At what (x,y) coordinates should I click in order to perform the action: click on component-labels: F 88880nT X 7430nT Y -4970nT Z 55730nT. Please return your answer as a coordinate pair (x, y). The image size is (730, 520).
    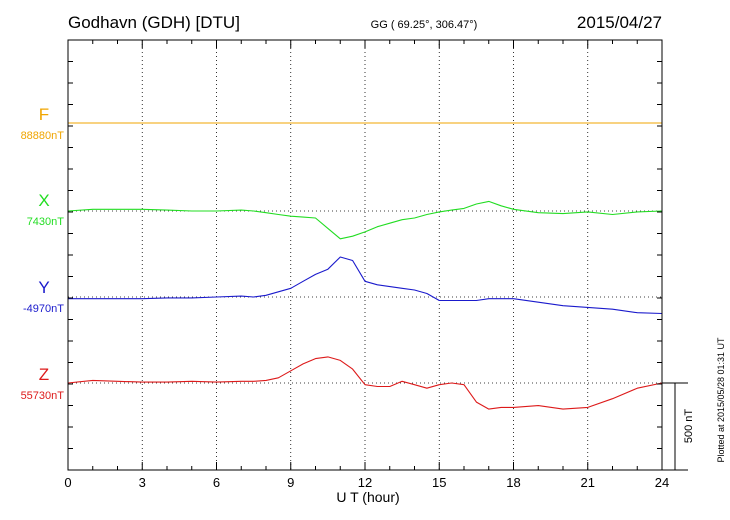
    Looking at the image, I should click on (43, 253).